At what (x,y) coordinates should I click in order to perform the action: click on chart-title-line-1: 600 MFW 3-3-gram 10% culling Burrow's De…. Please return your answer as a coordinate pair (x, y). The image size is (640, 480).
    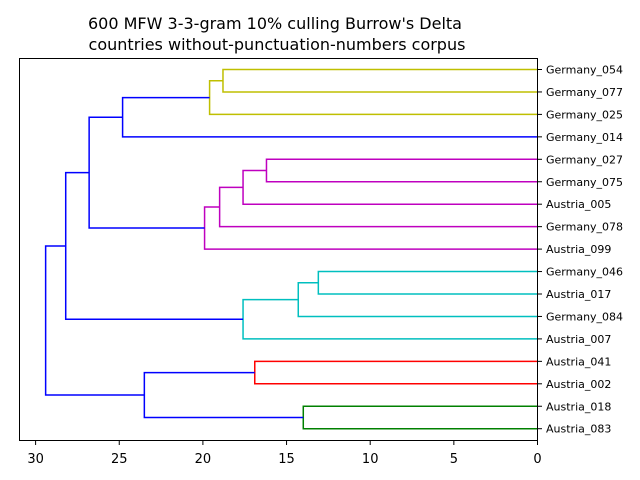
    Looking at the image, I should click on (275, 23).